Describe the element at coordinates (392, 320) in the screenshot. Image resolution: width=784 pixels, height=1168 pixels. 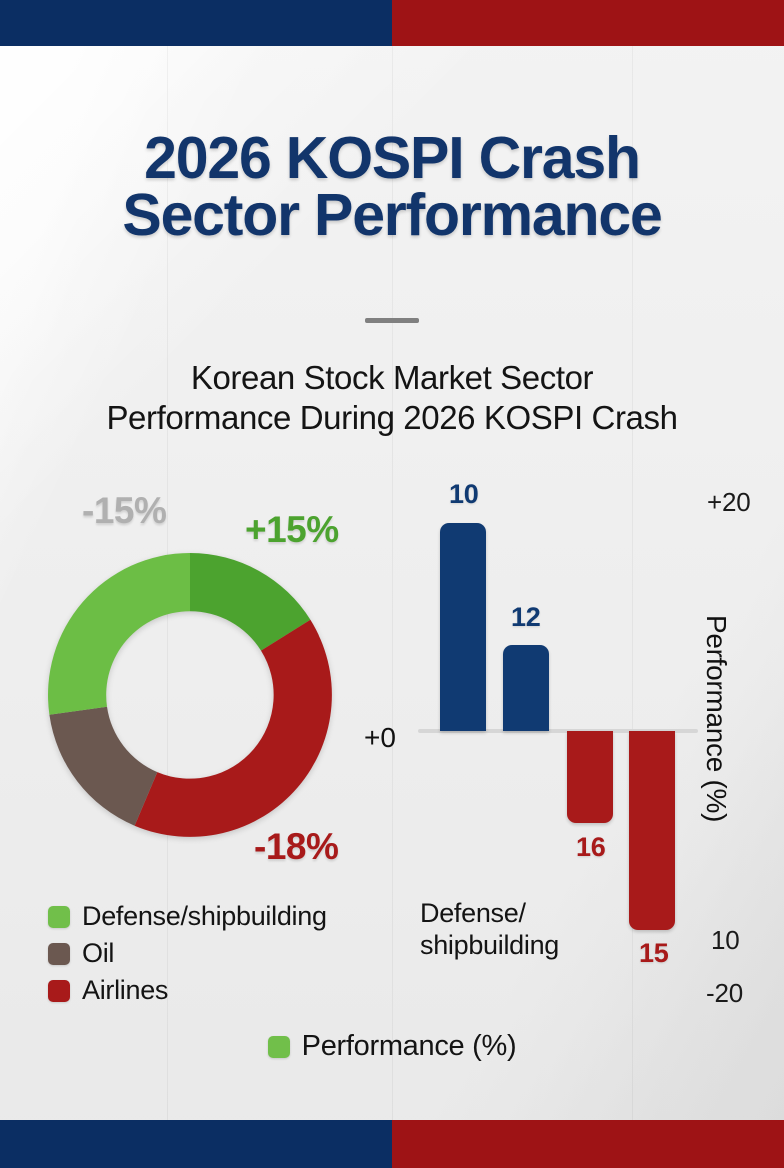
I see `title-divider` at that location.